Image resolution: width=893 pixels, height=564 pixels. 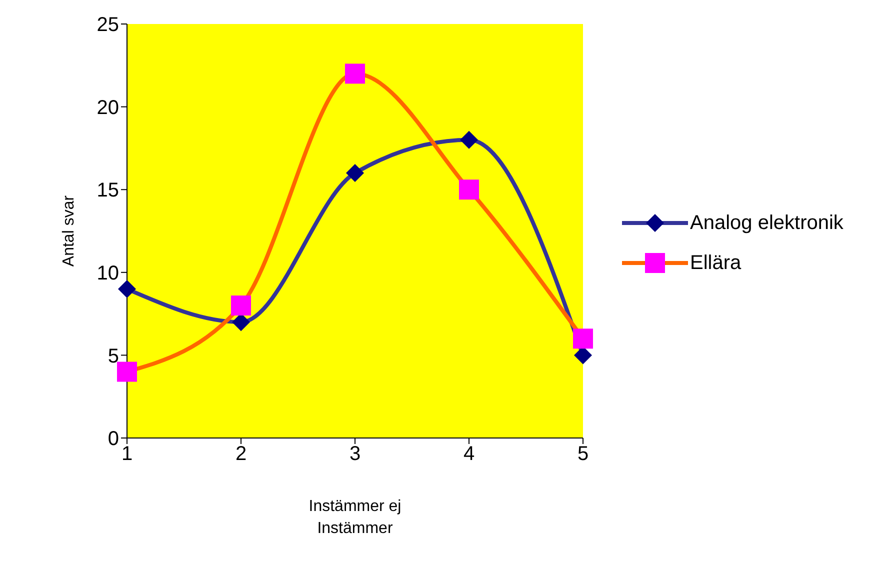 I want to click on x-tick-label: 4, so click(x=469, y=454).